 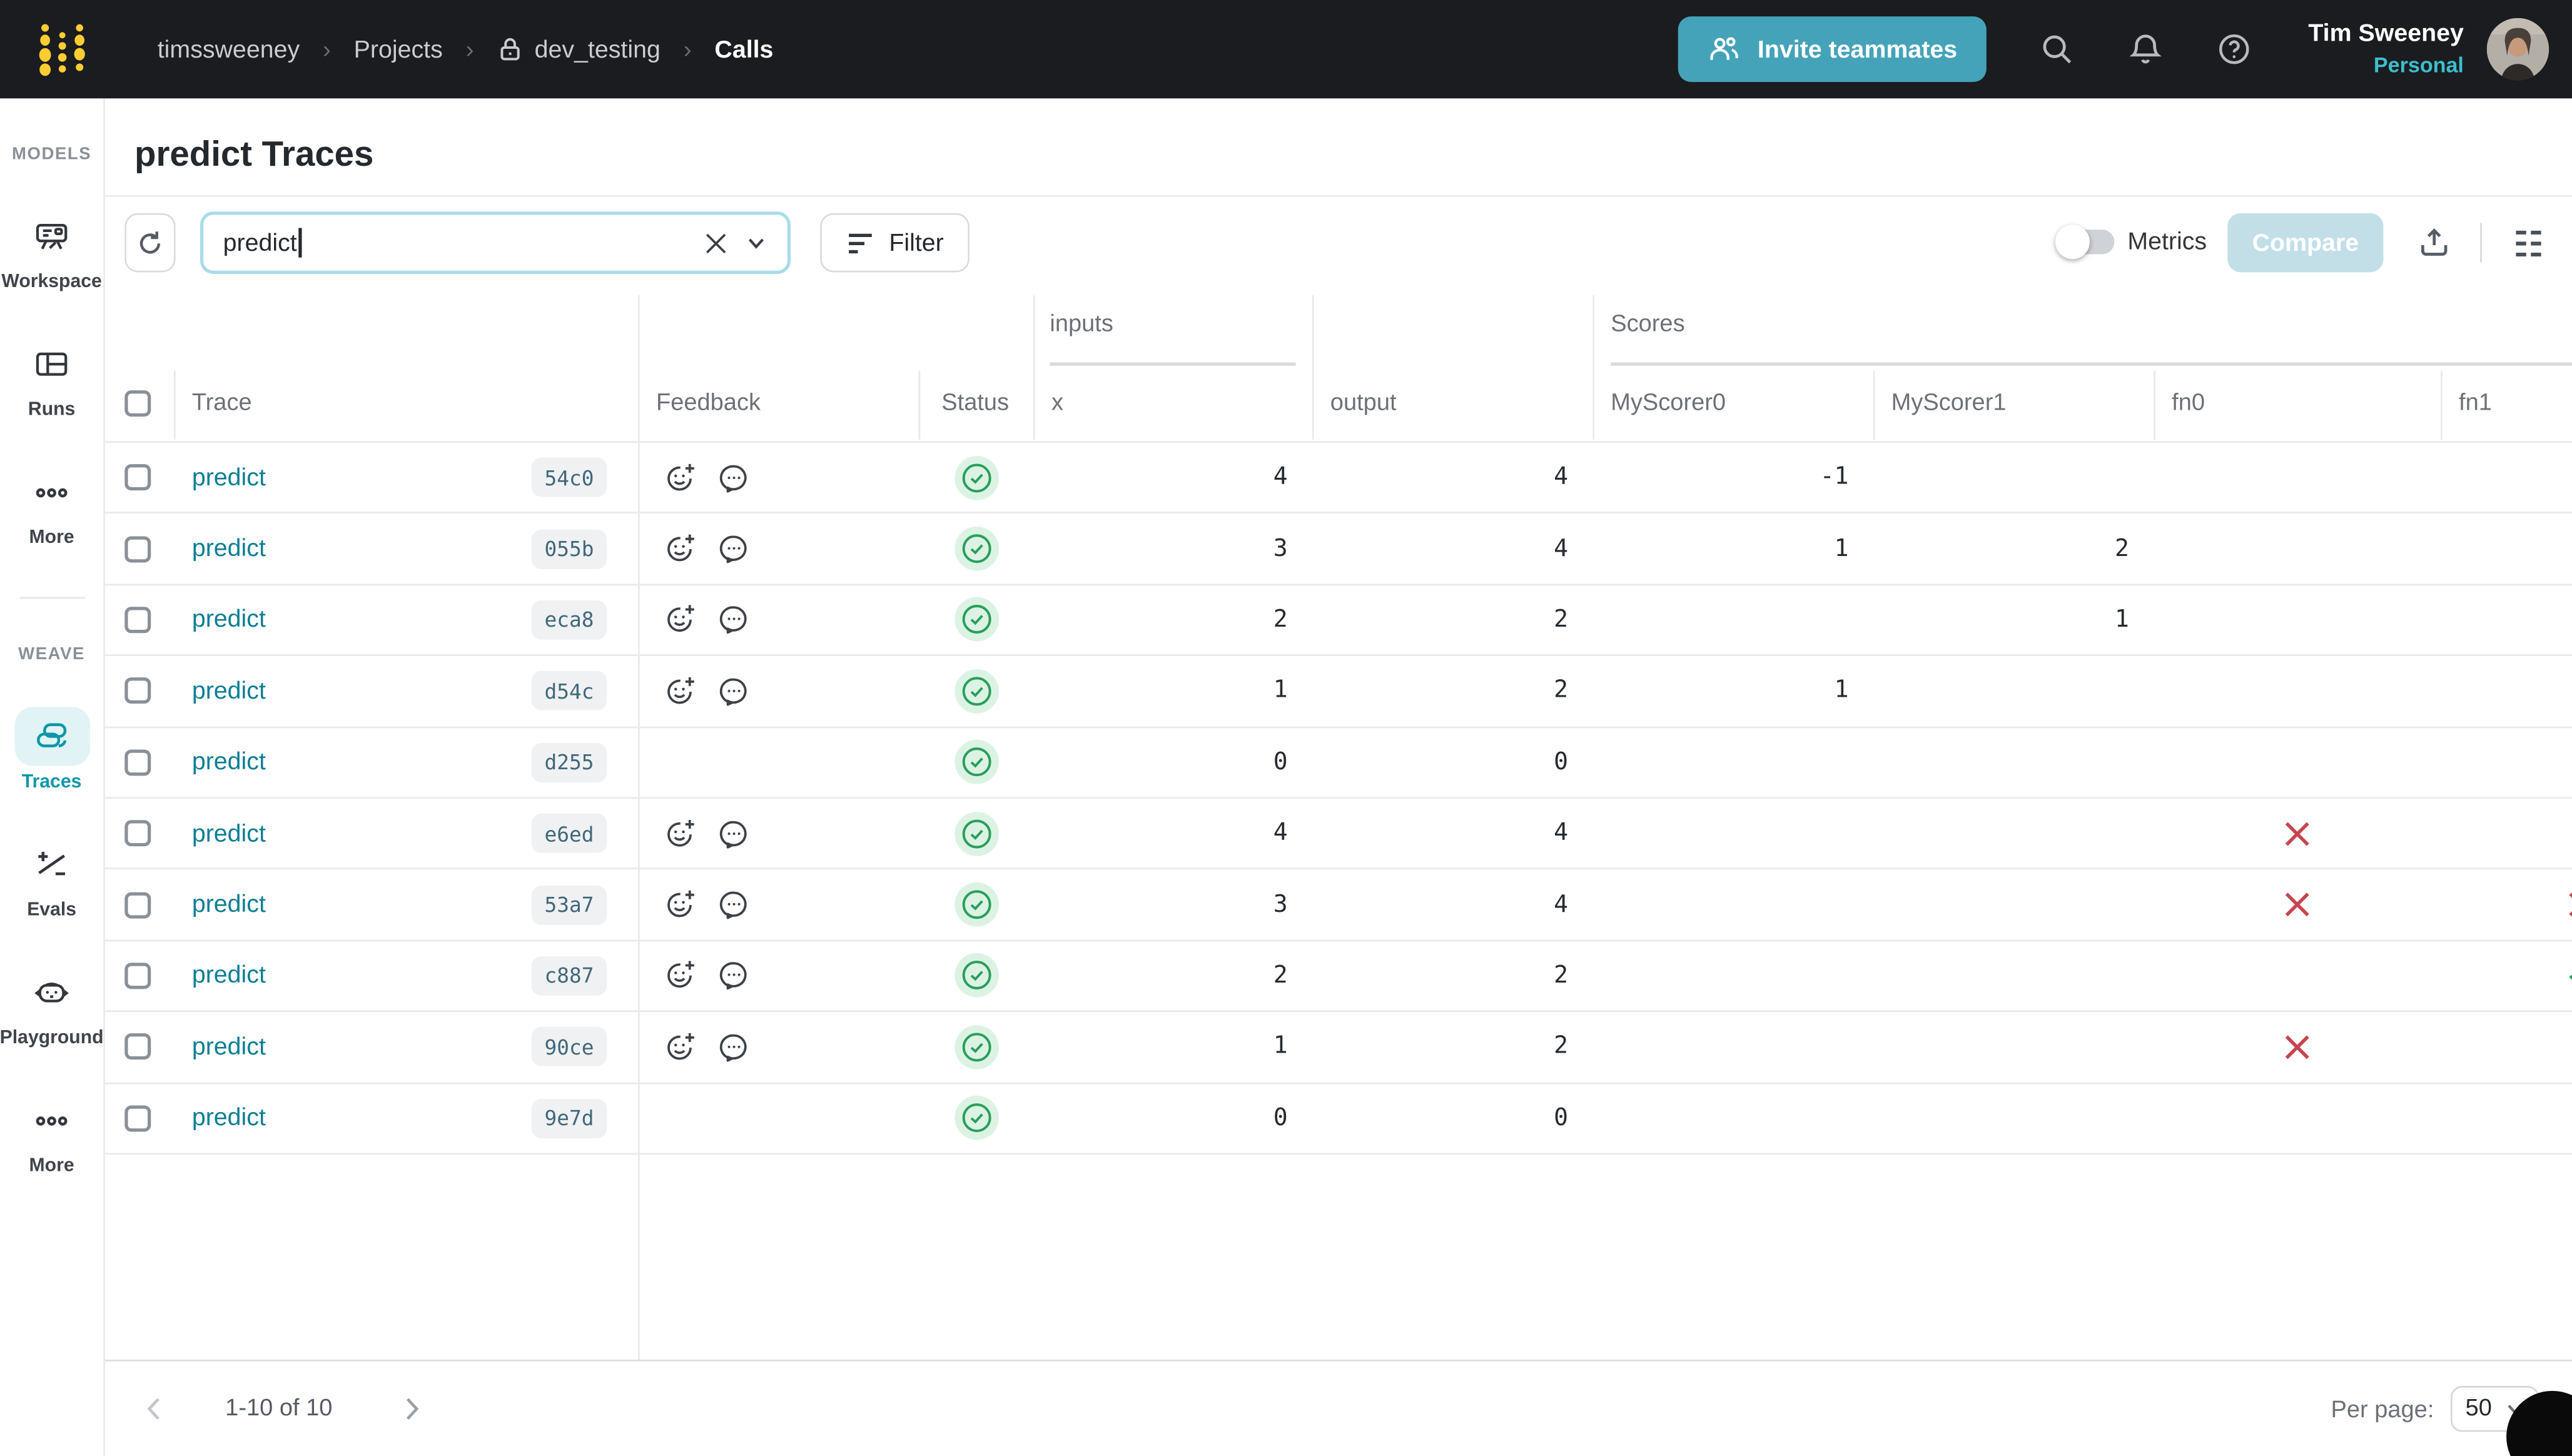 What do you see at coordinates (154, 1408) in the screenshot?
I see `previous-page-icon` at bounding box center [154, 1408].